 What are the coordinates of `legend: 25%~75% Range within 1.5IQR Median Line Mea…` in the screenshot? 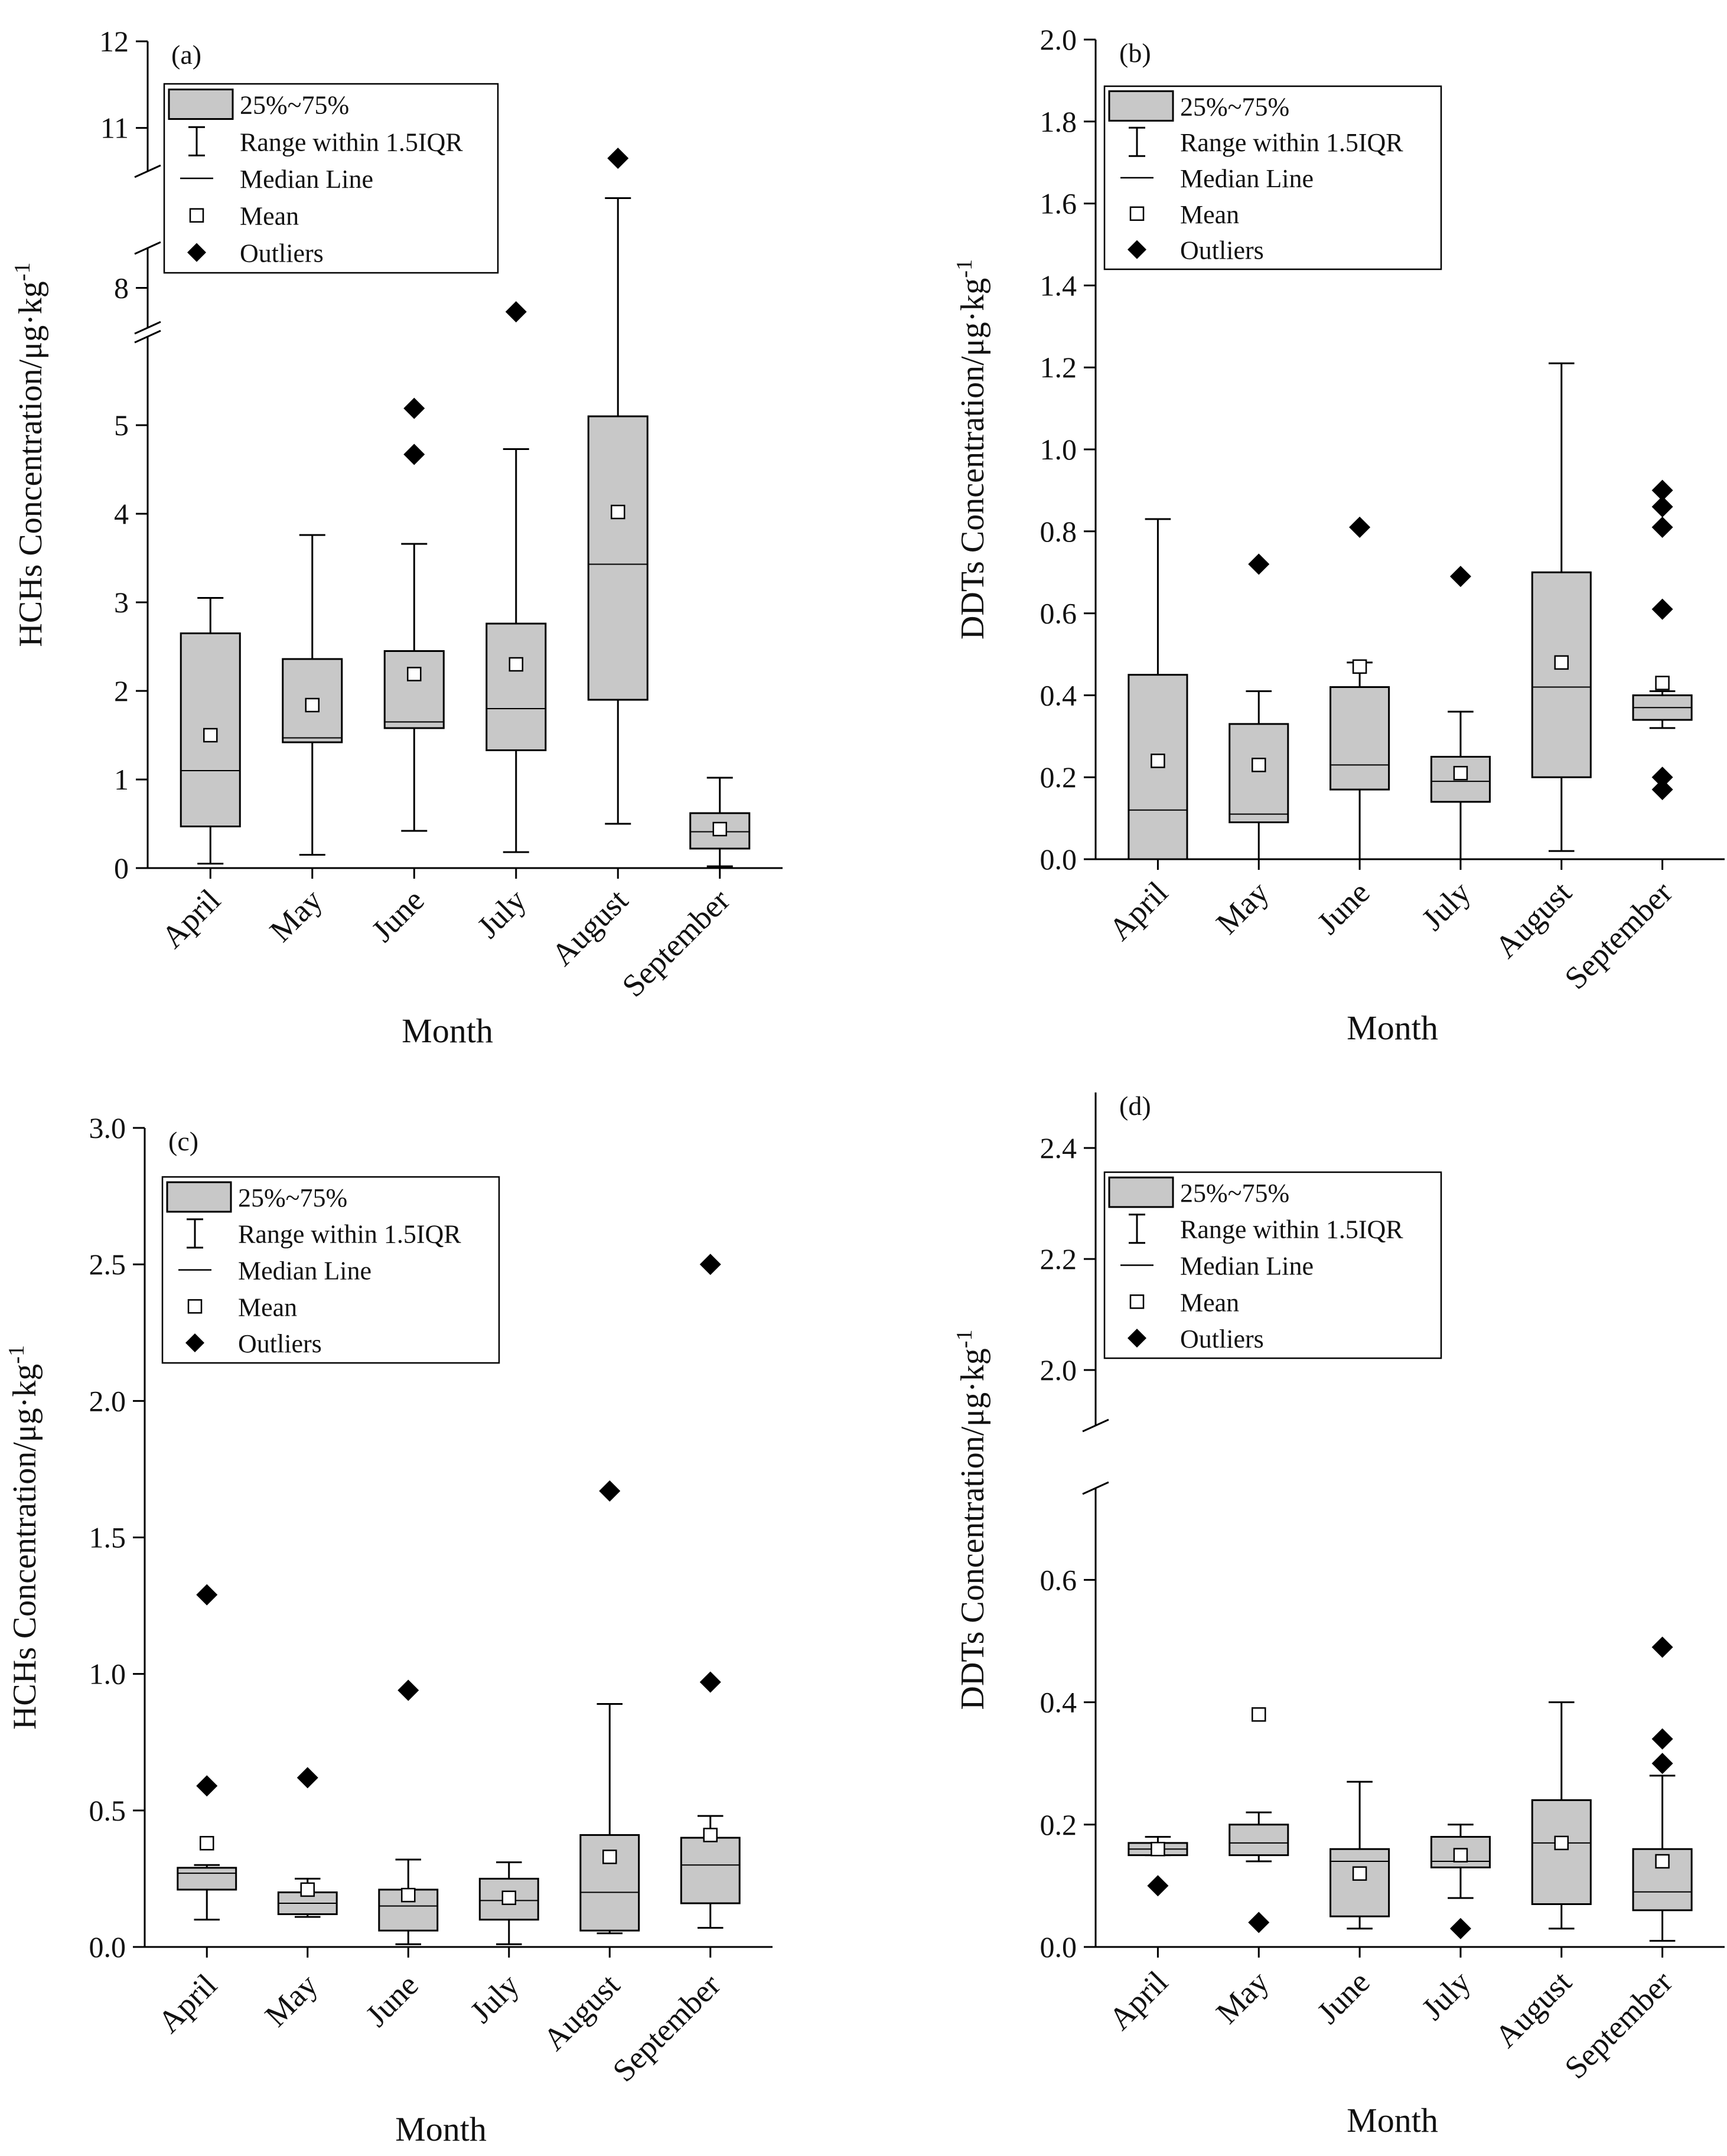 It's located at (331, 178).